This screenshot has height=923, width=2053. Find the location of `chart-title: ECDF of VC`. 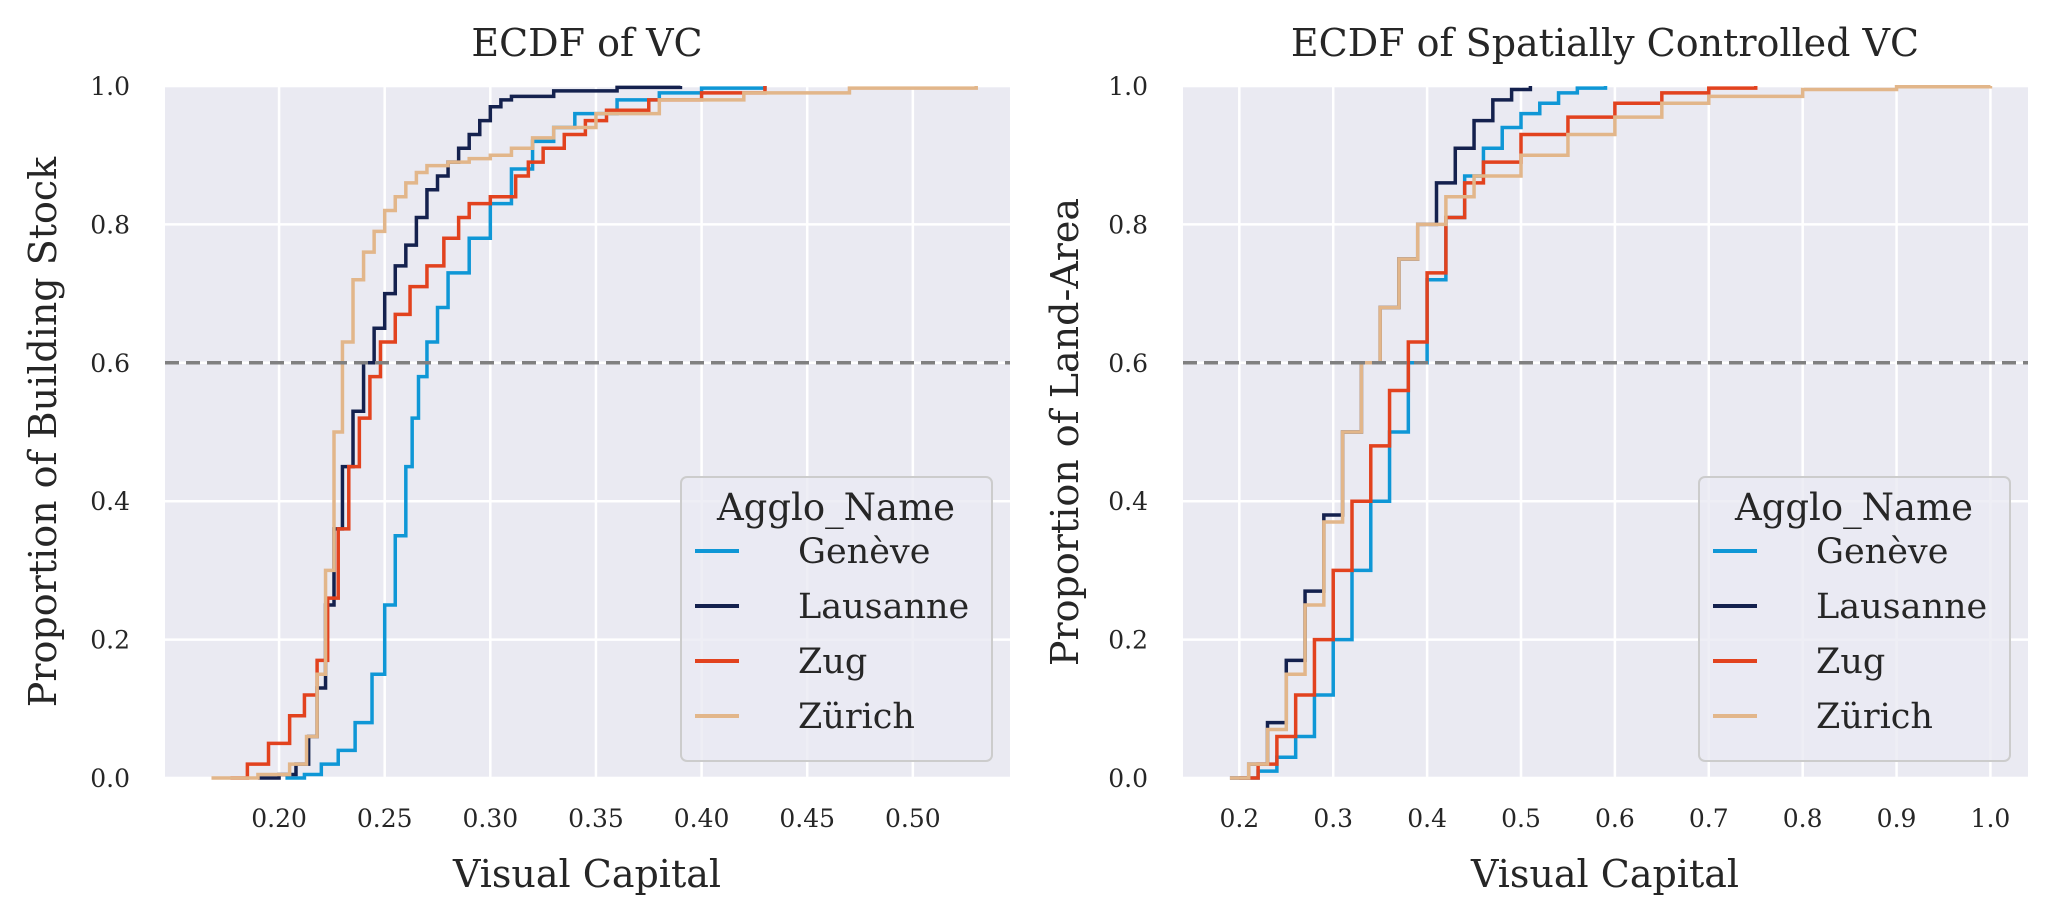

chart-title: ECDF of VC is located at coordinates (586, 43).